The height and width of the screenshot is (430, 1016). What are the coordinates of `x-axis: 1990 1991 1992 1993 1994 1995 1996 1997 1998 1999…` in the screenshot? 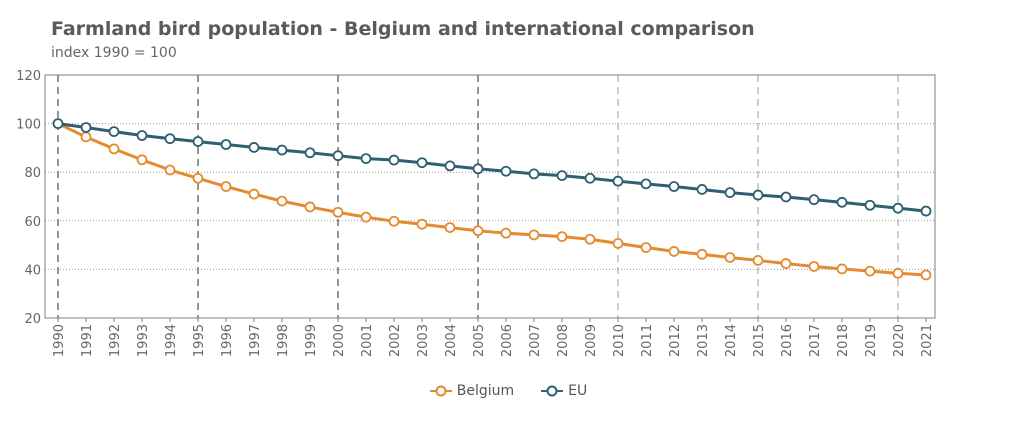 It's located at (493, 337).